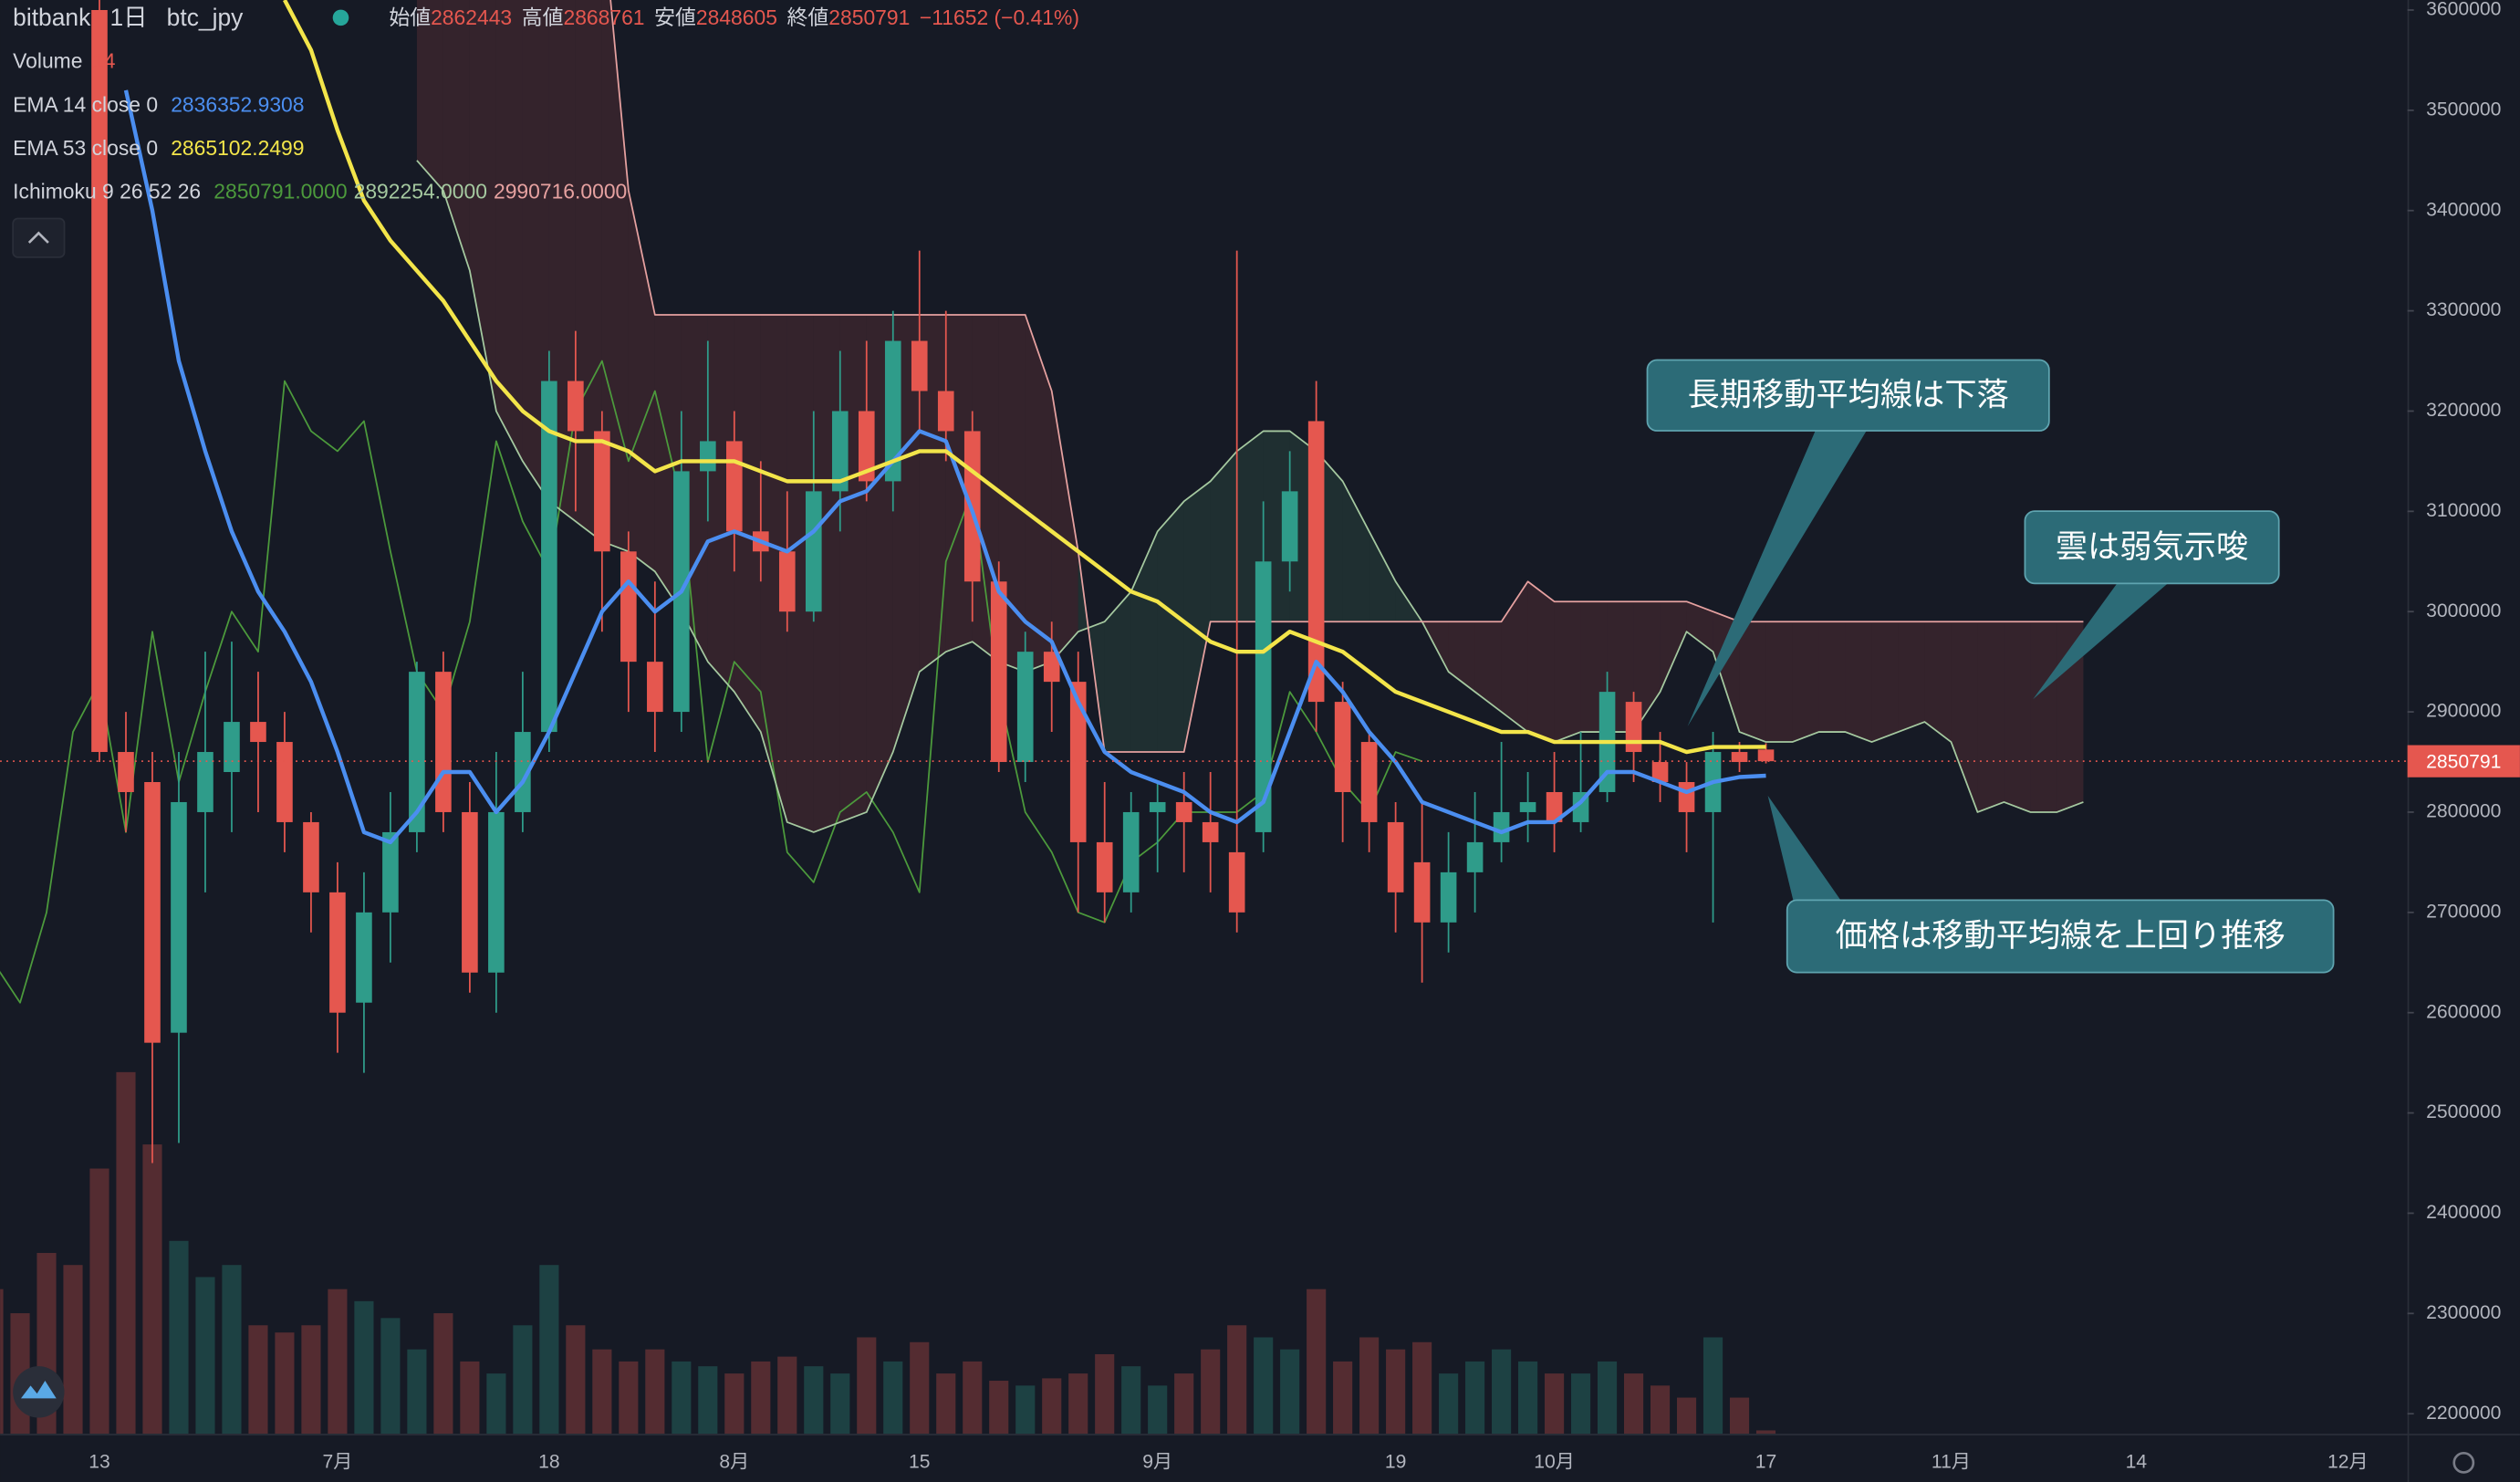 The width and height of the screenshot is (2520, 1482). Describe the element at coordinates (1396, 1461) in the screenshot. I see `x-tick-label: 19` at that location.